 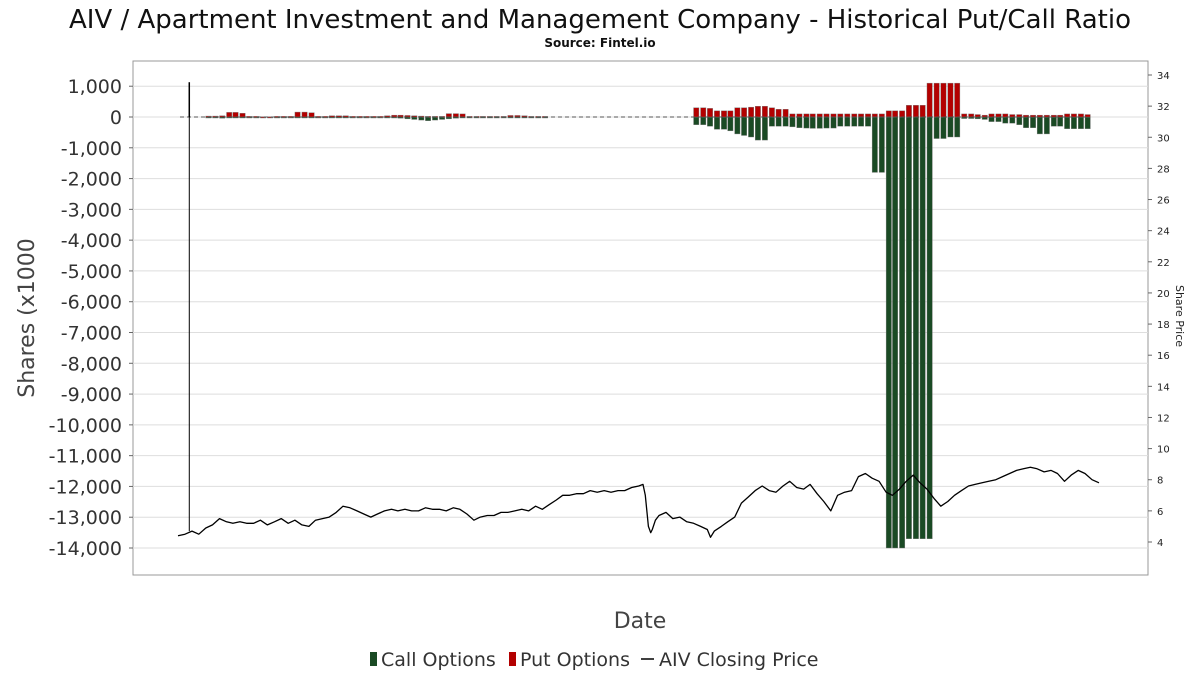 What do you see at coordinates (1159, 310) in the screenshot?
I see `right-axis-ticks: 4 6 8 10 12 14 16 18 20 22 24 26 28 30 32 34` at bounding box center [1159, 310].